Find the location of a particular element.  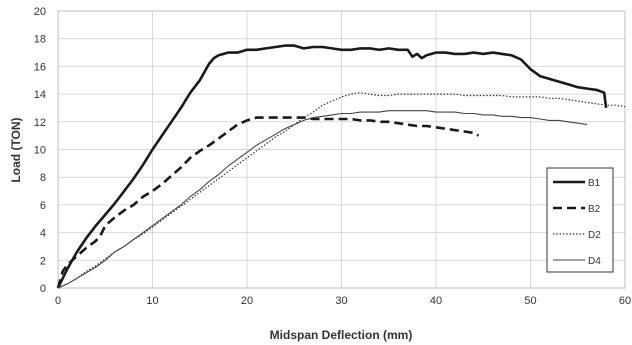

x-tick-label: 30 is located at coordinates (341, 301).